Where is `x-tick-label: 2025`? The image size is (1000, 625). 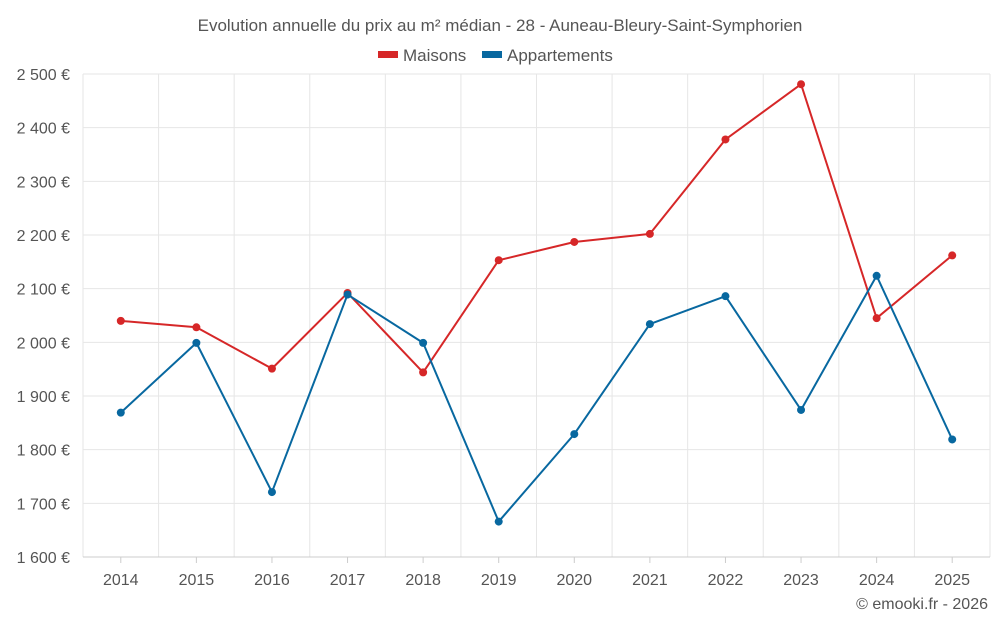
x-tick-label: 2025 is located at coordinates (952, 580).